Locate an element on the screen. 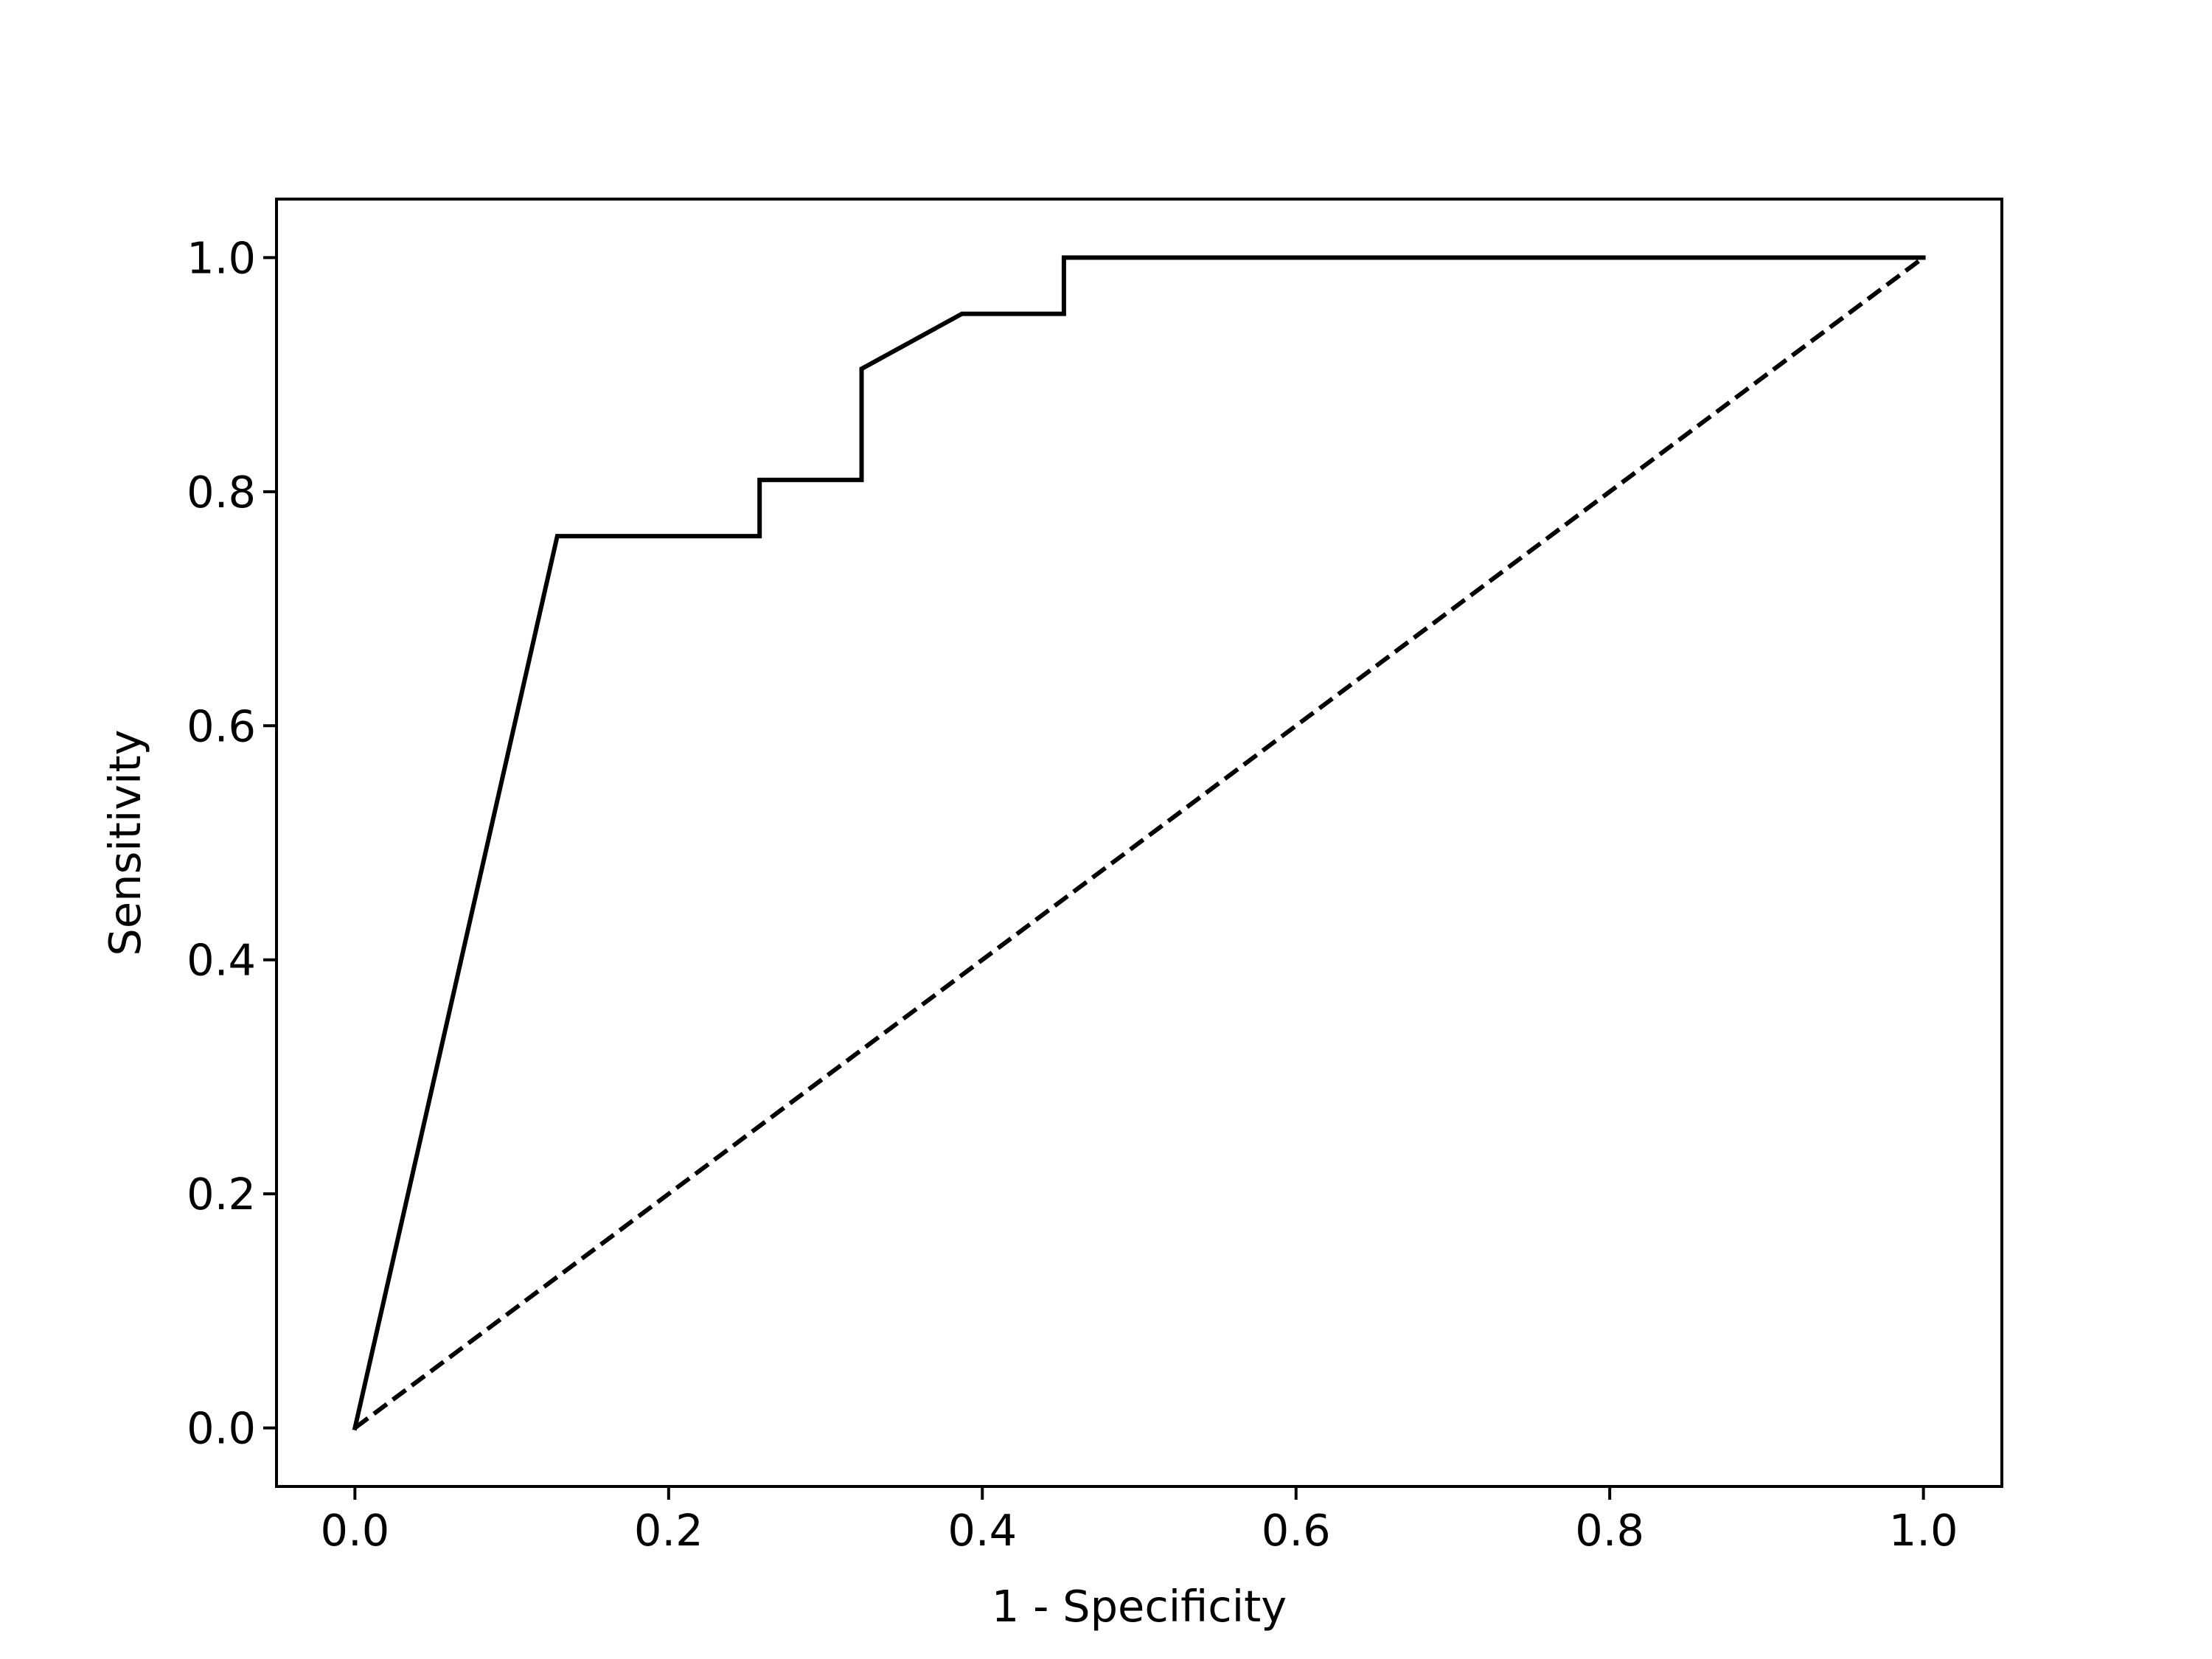  x-tick-label: 0.6 is located at coordinates (1296, 1530).